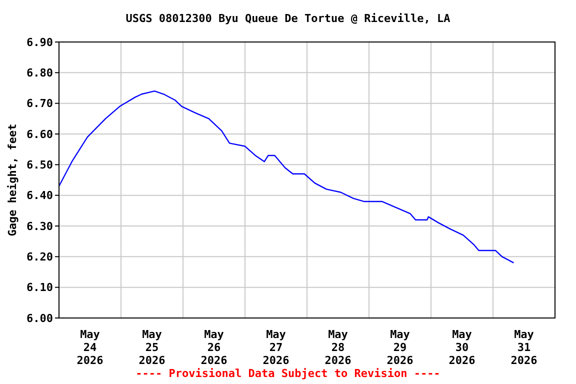 The image size is (576, 384). Describe the element at coordinates (90, 347) in the screenshot. I see `x-tick-label: May 24 2026` at that location.